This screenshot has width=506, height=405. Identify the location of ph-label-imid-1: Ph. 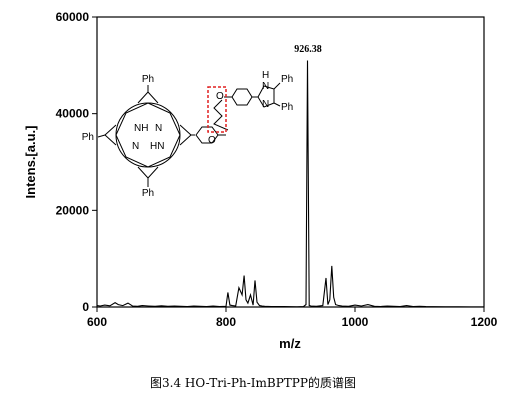
(287, 79).